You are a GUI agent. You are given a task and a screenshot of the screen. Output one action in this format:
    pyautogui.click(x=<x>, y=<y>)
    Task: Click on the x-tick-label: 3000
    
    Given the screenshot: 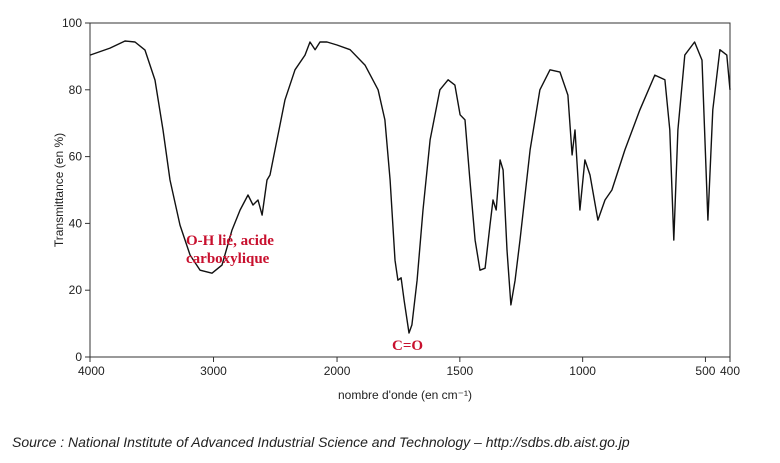 What is the action you would take?
    pyautogui.click(x=213, y=371)
    